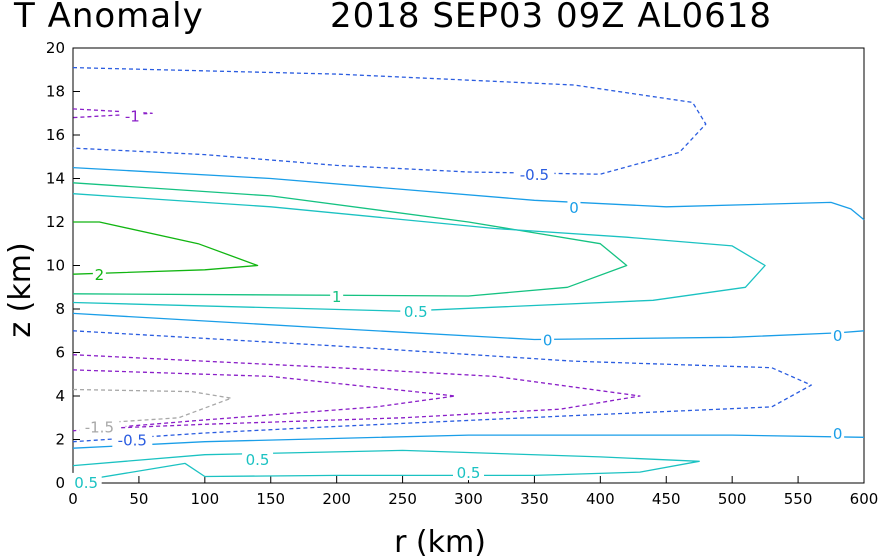 The height and width of the screenshot is (559, 879). What do you see at coordinates (109, 18) in the screenshot?
I see `chart-title-variable: T Anomaly` at bounding box center [109, 18].